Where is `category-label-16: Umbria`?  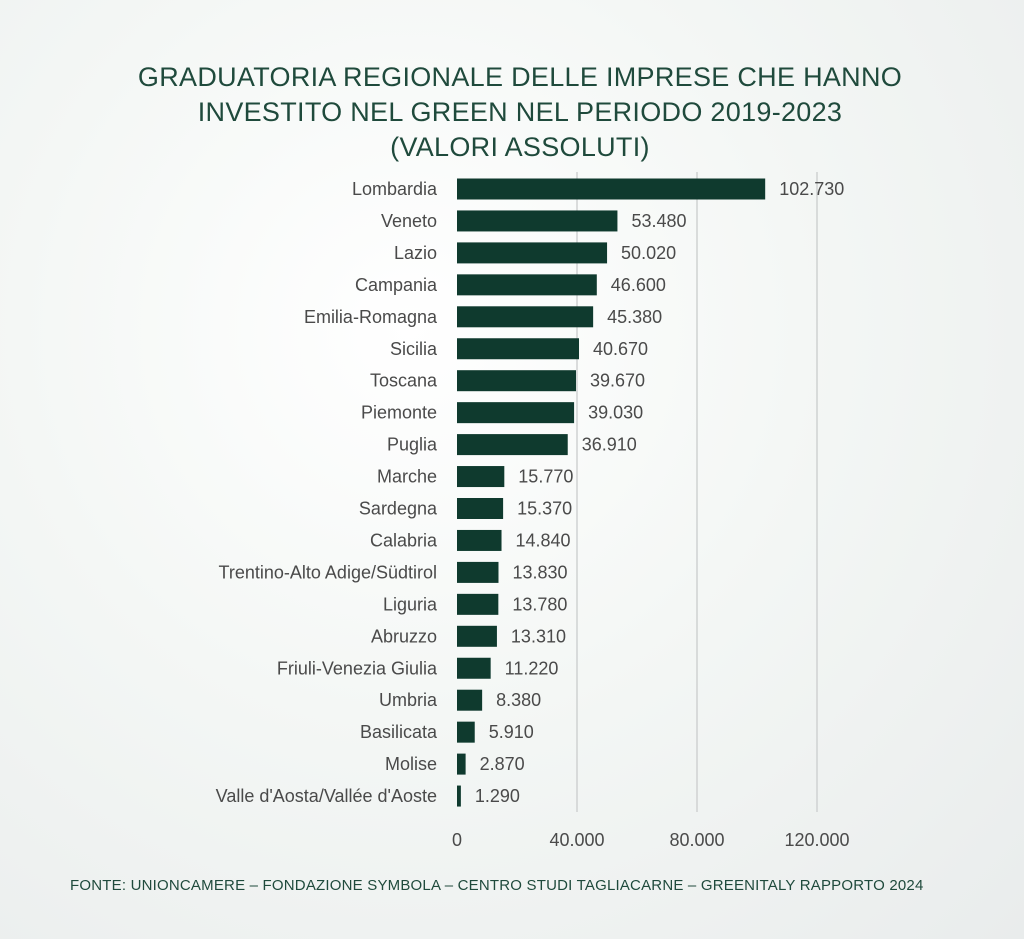 category-label-16: Umbria is located at coordinates (408, 700).